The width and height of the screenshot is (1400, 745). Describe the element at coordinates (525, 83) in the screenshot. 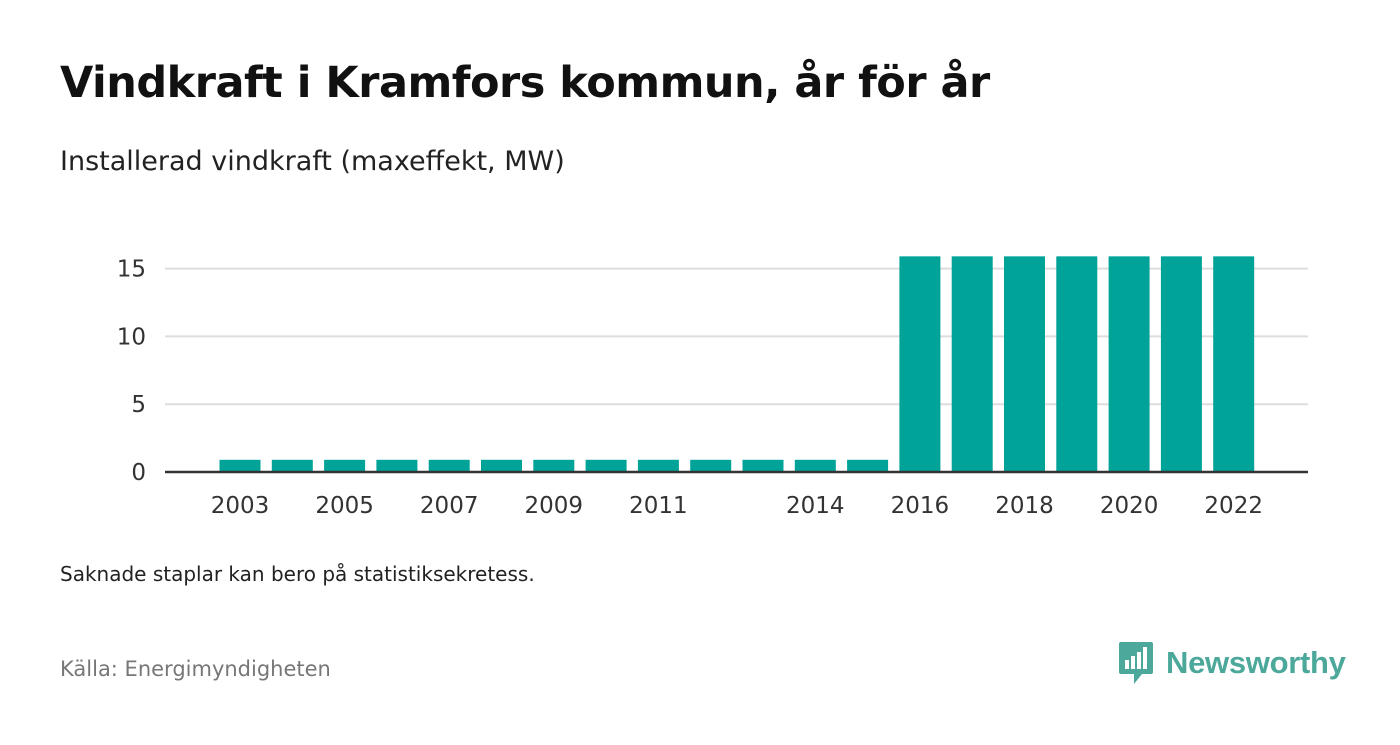

I see `chart-title: Vindkraft i Kramfors kommun, år för år` at that location.